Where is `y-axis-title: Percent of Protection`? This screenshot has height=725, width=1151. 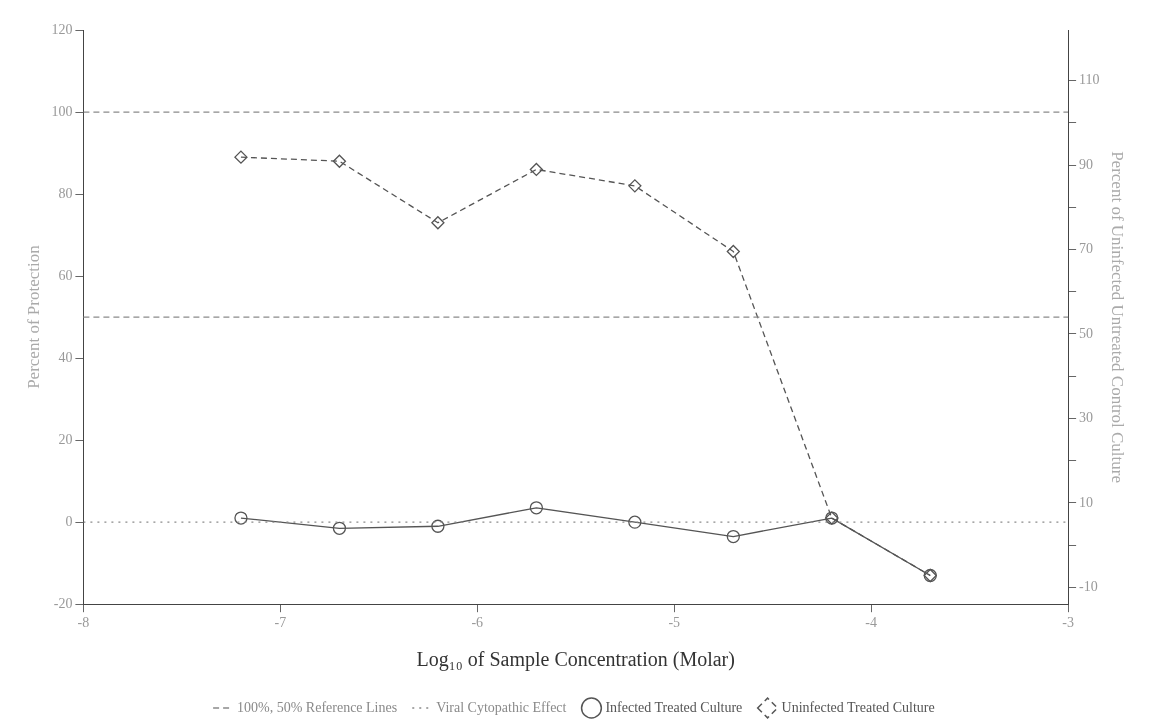
y-axis-title: Percent of Protection is located at coordinates (33, 316).